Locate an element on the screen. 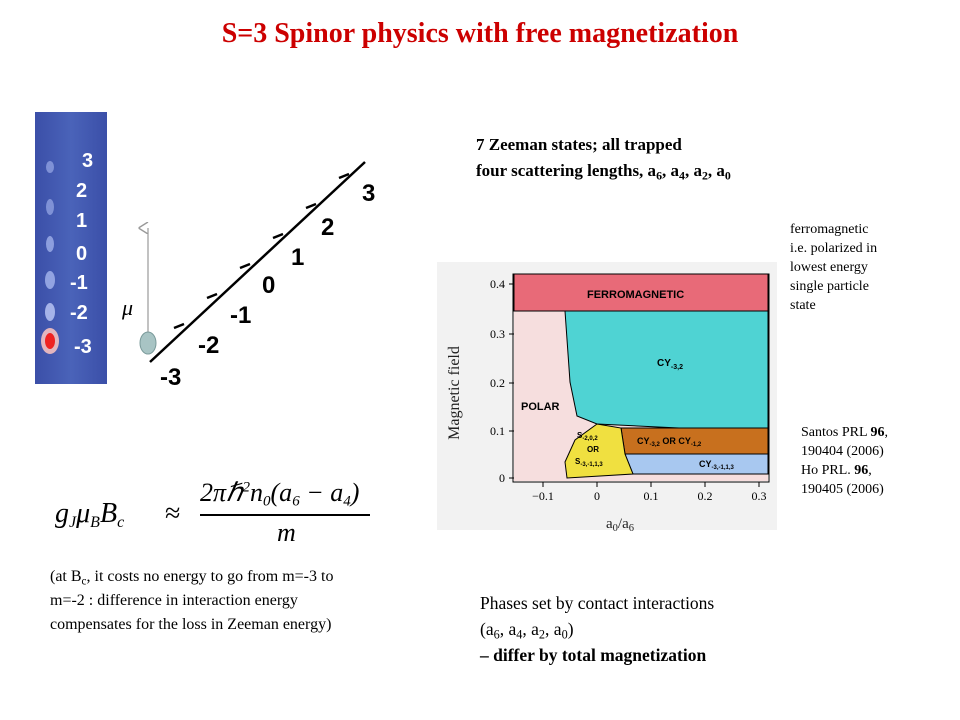 The height and width of the screenshot is (720, 960). phases-line-3: – differ by total magnetization is located at coordinates (593, 655).